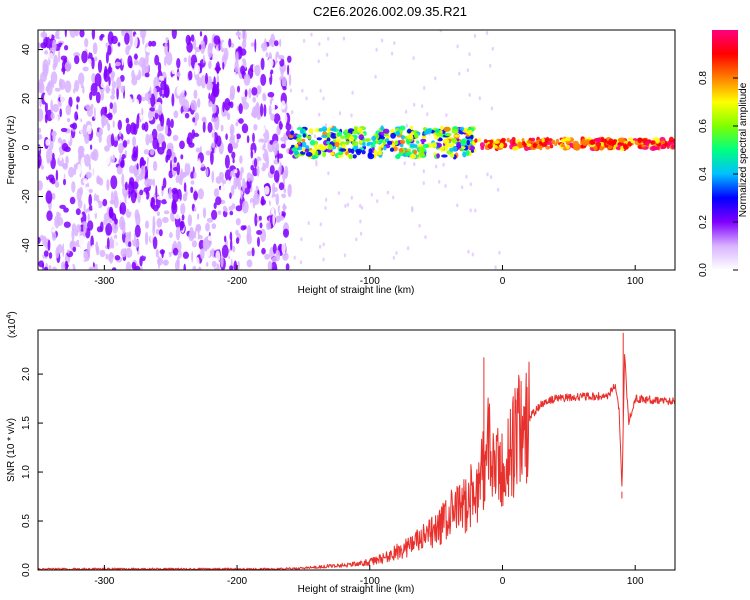 Image resolution: width=750 pixels, height=600 pixels. What do you see at coordinates (743, 149) in the screenshot?
I see `colorbar-label: Normalized spectral amplitude` at bounding box center [743, 149].